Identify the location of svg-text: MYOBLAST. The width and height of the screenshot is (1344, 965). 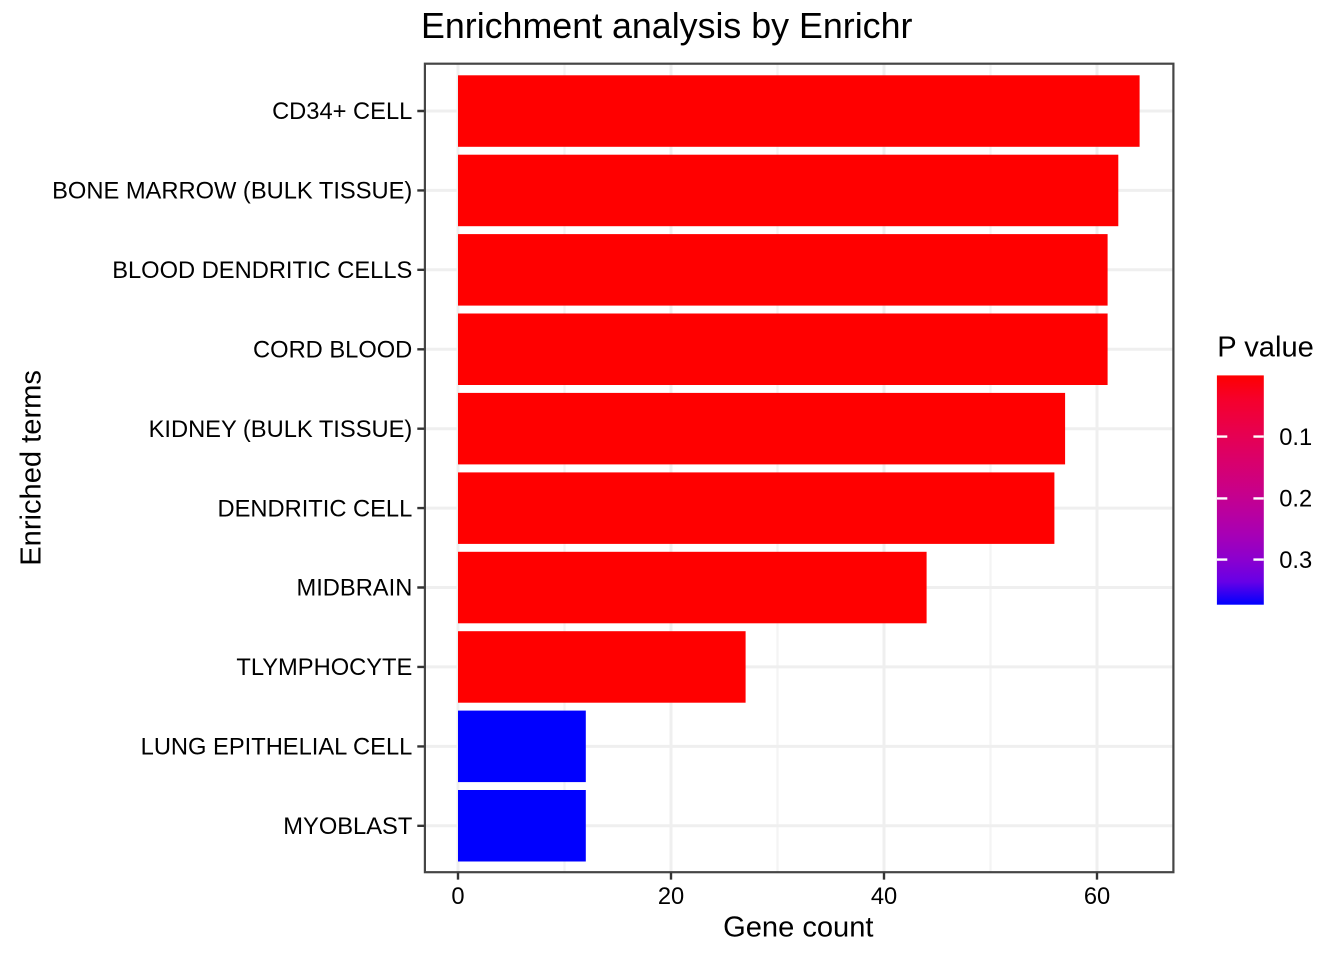
(347, 827).